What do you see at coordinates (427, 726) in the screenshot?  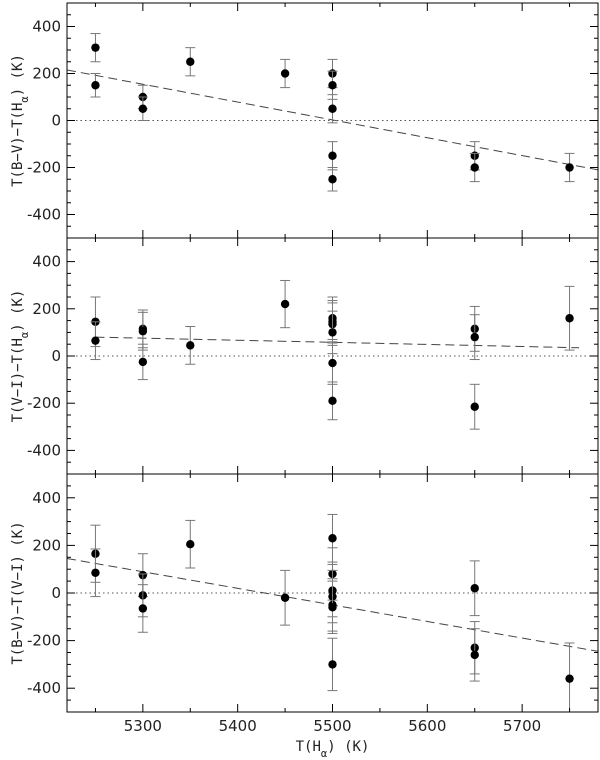 I see `x-tick-label: 5600` at bounding box center [427, 726].